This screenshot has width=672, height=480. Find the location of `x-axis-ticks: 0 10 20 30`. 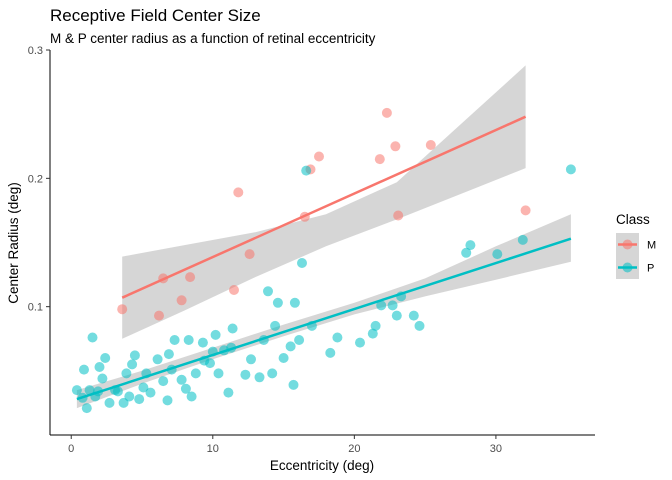

x-axis-ticks: 0 10 20 30 is located at coordinates (285, 445).